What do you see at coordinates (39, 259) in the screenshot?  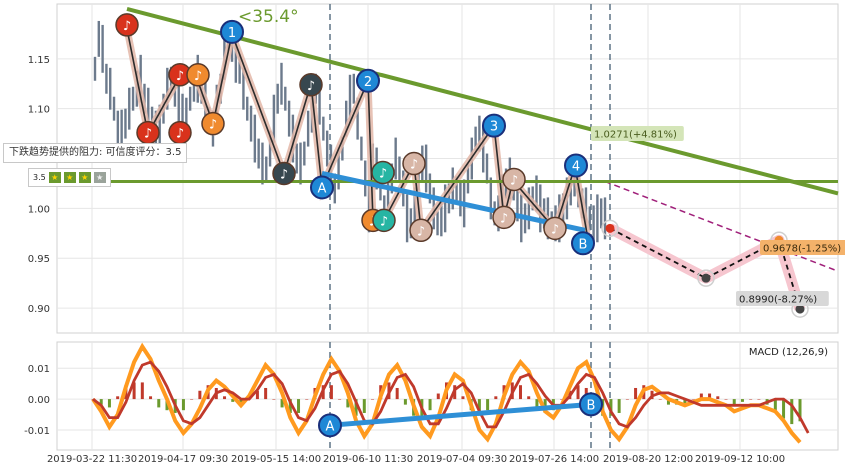 I see `price-y-tick-label: 0.95` at bounding box center [39, 259].